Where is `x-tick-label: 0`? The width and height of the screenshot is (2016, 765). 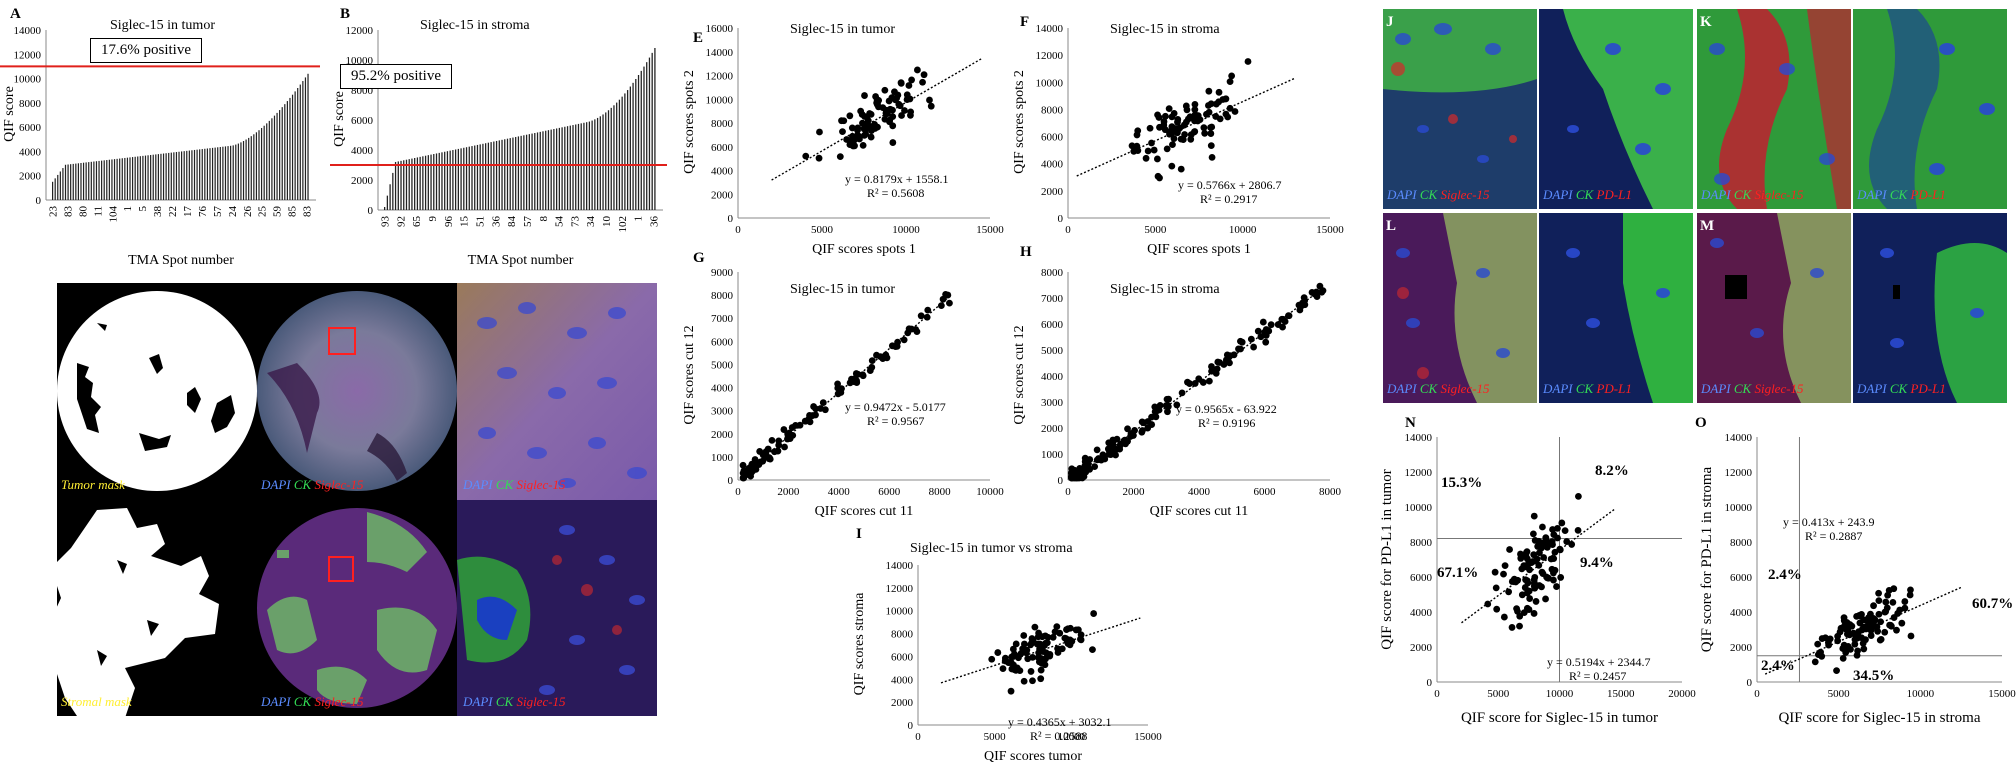 x-tick-label: 0 is located at coordinates (918, 737).